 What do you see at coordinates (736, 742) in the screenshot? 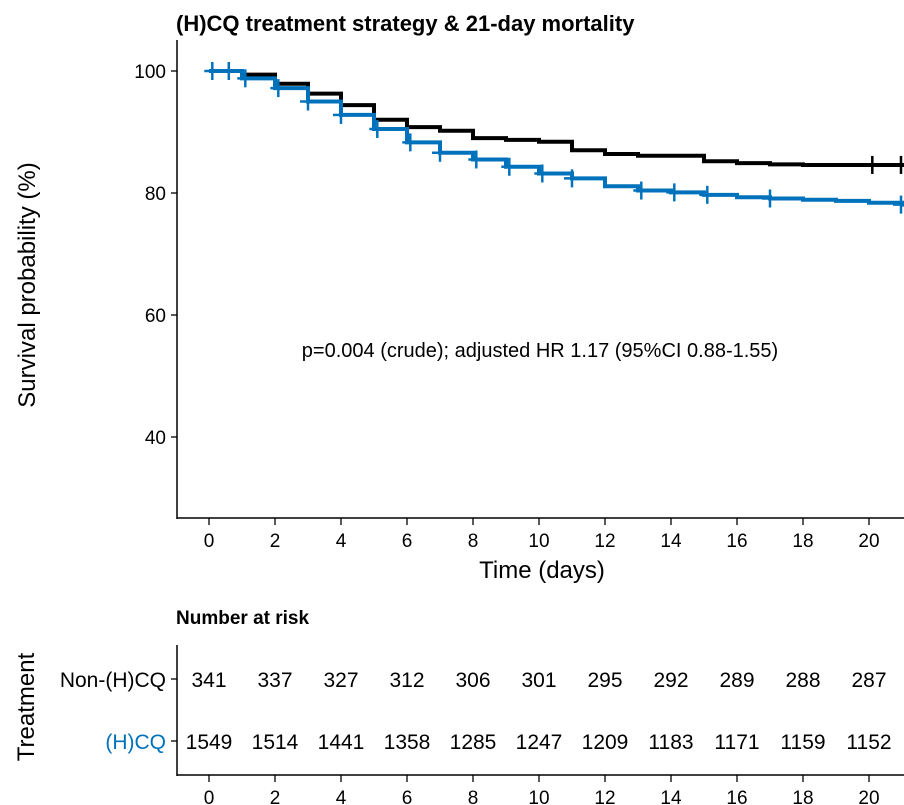
I see `risk-count: 1171` at bounding box center [736, 742].